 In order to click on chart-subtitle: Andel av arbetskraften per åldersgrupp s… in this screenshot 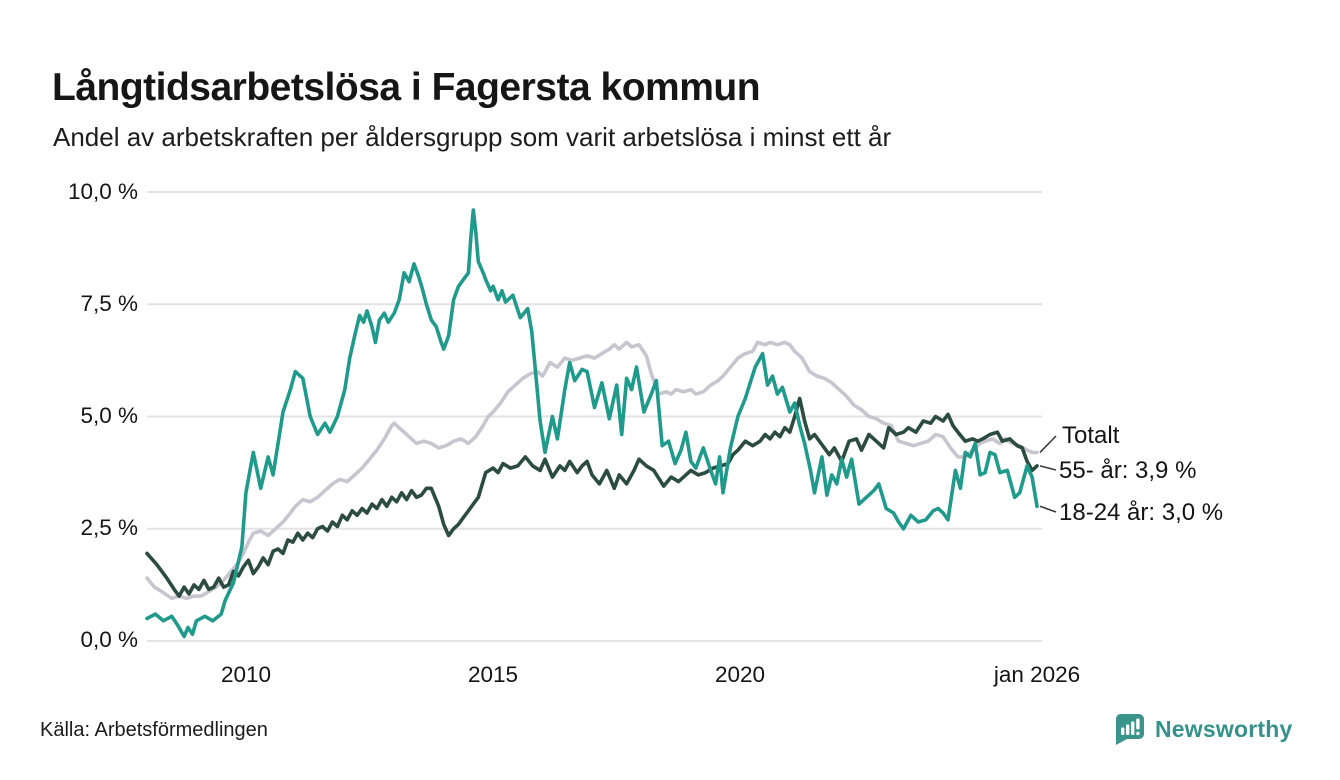, I will do `click(472, 137)`.